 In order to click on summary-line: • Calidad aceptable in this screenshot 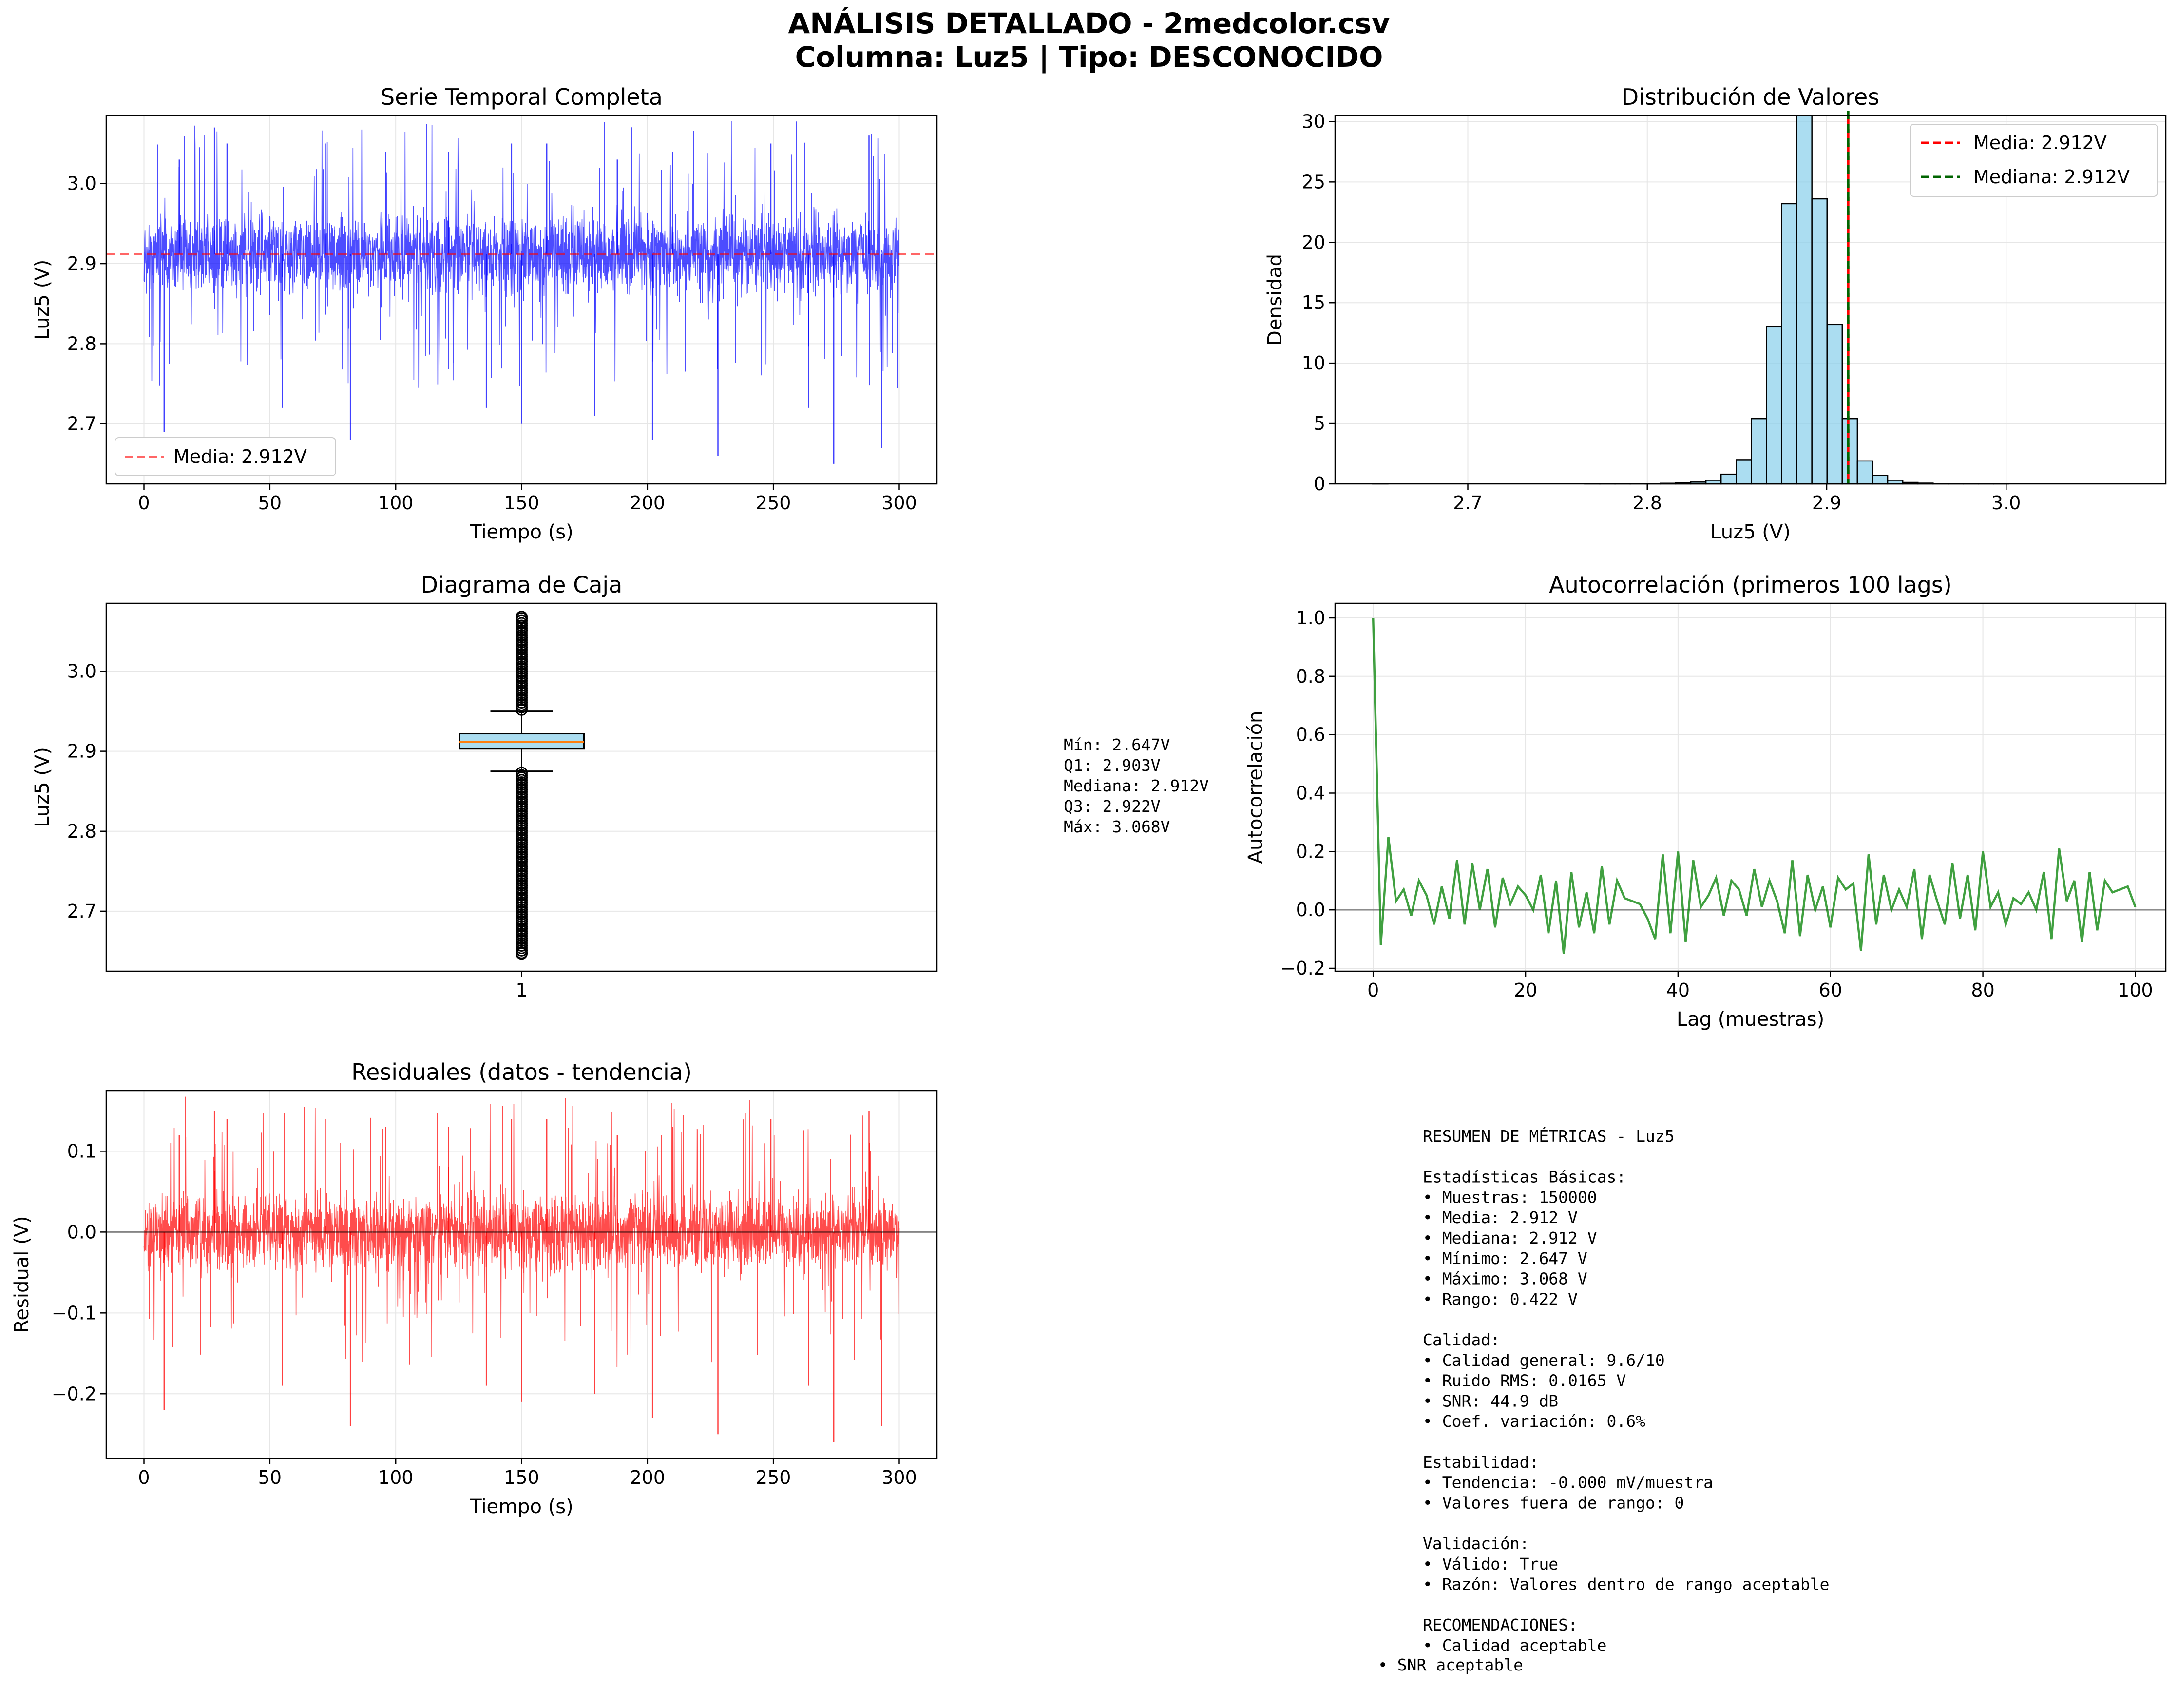, I will do `click(1515, 1645)`.